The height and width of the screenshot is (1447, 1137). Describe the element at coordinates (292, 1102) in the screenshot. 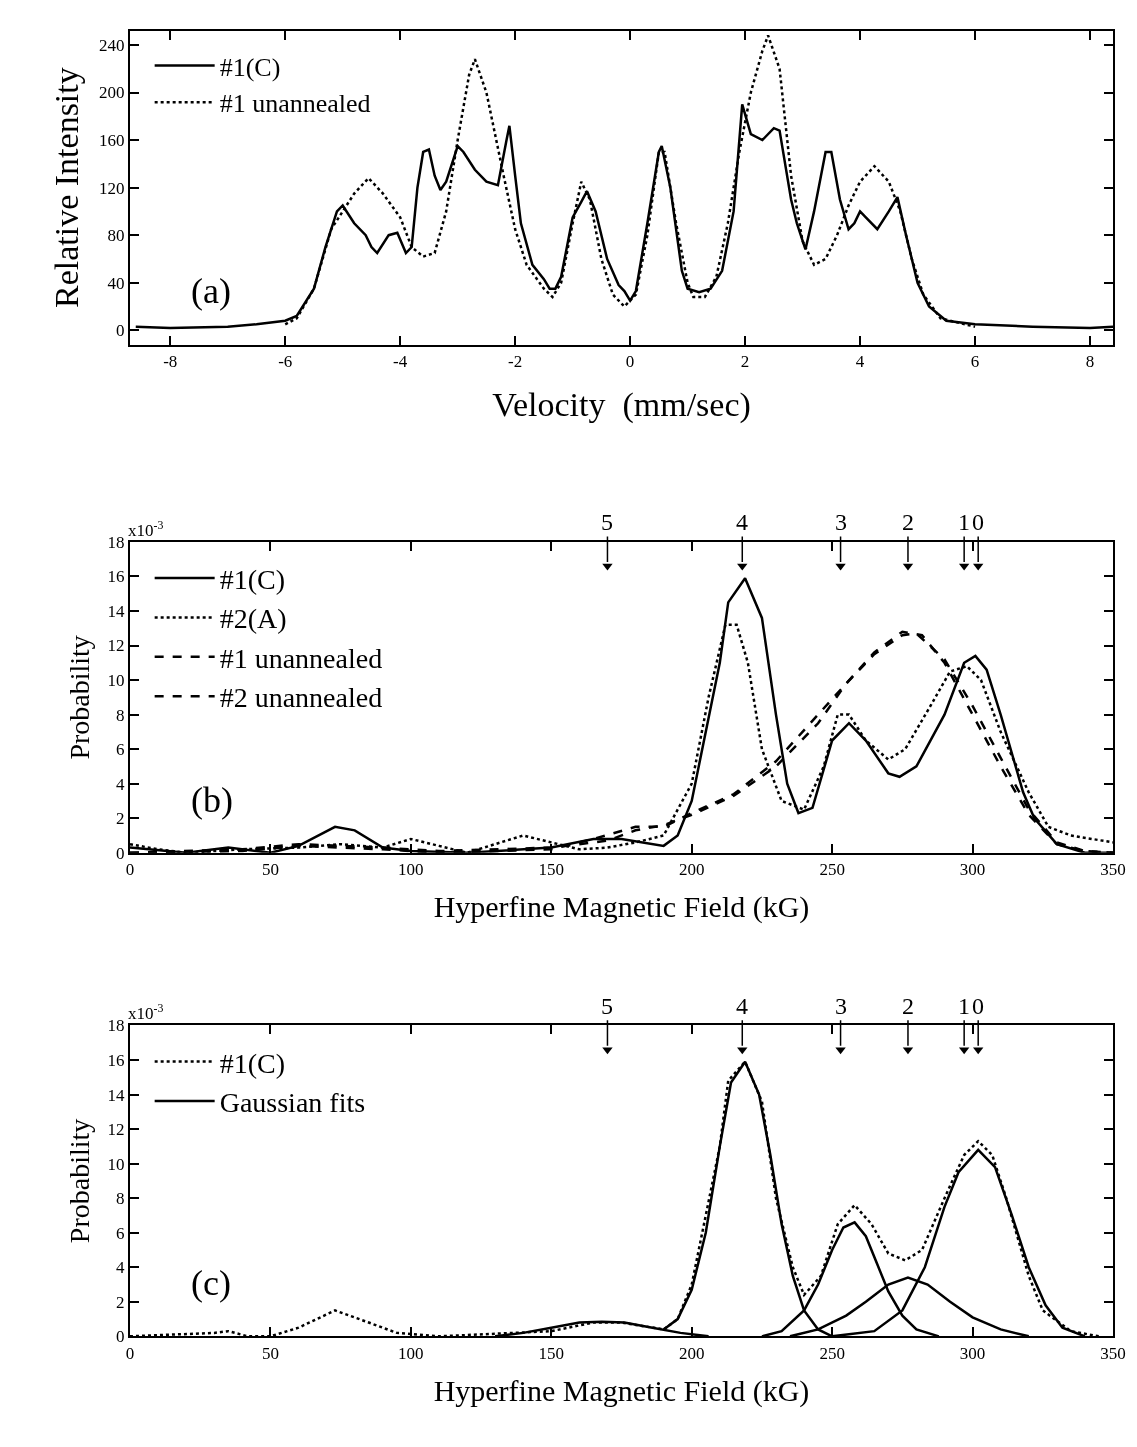

I see `legend-label: Gaussian fits` at that location.